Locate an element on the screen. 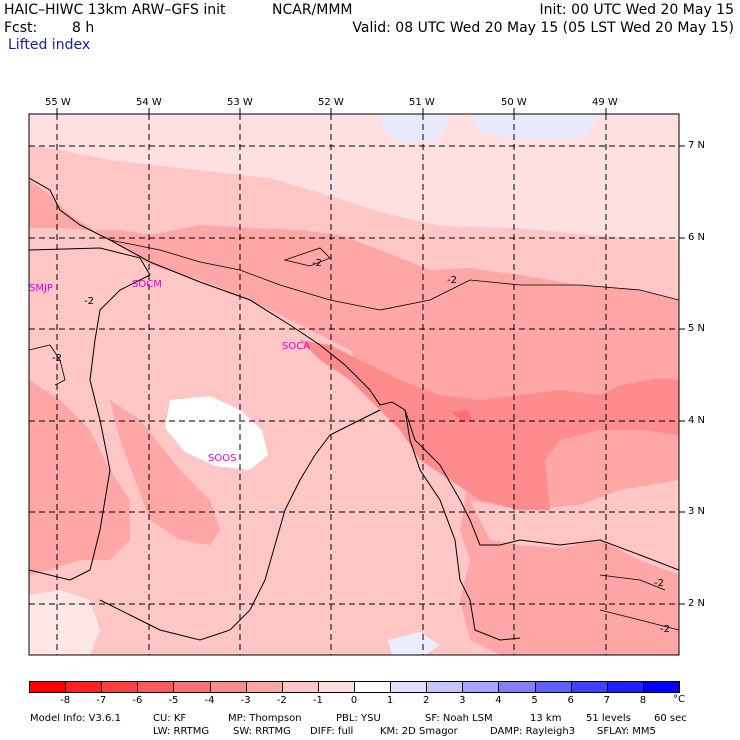  white-center is located at coordinates (216, 433).